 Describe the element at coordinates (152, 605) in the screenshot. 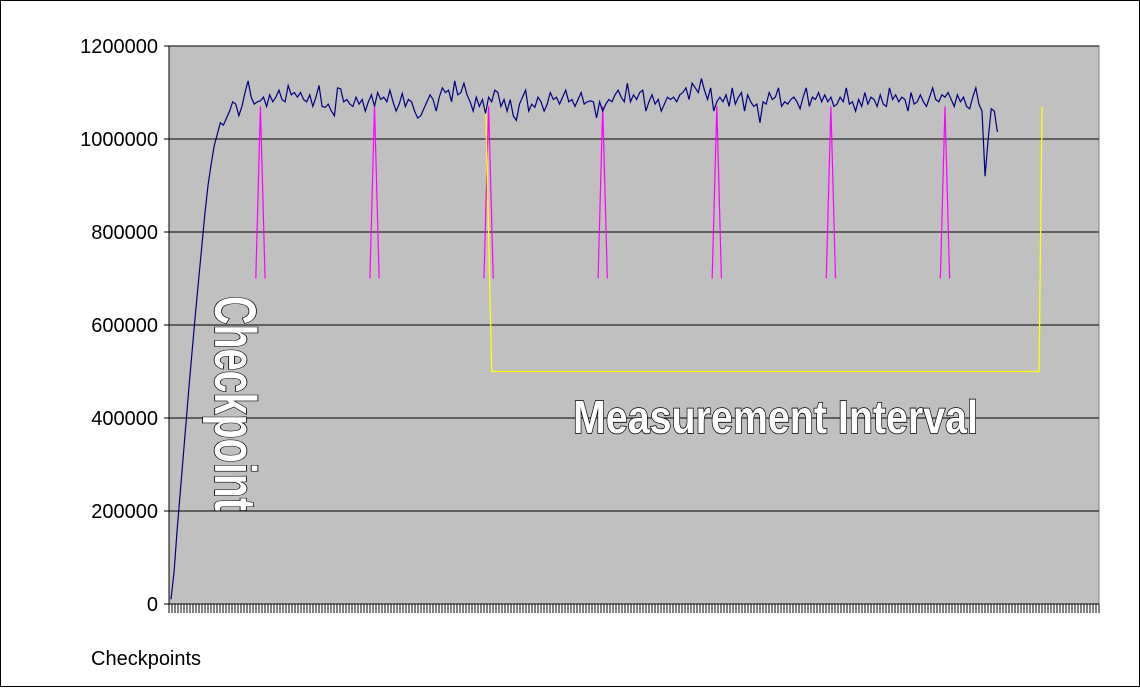

I see `y-tick-label: 0` at that location.